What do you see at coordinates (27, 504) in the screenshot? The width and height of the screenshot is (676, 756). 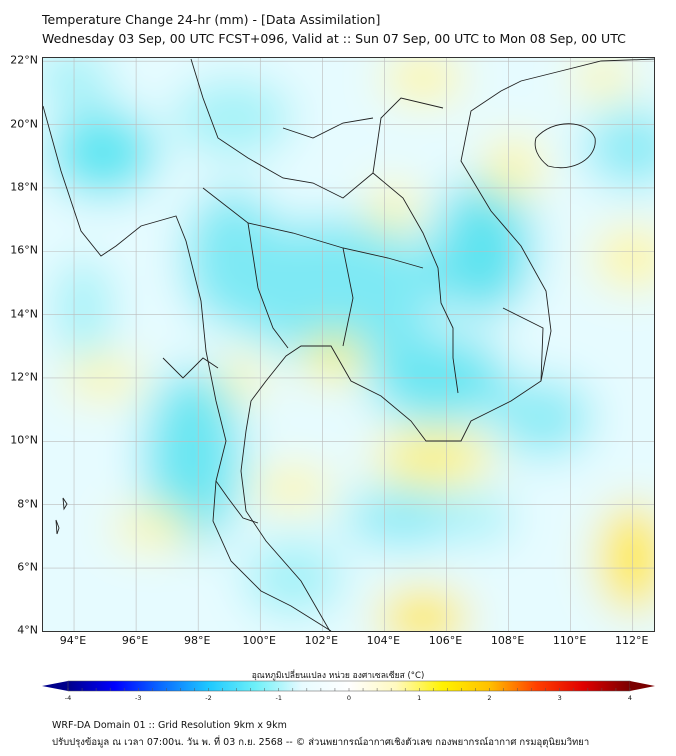 I see `latitude-label: 8°N` at bounding box center [27, 504].